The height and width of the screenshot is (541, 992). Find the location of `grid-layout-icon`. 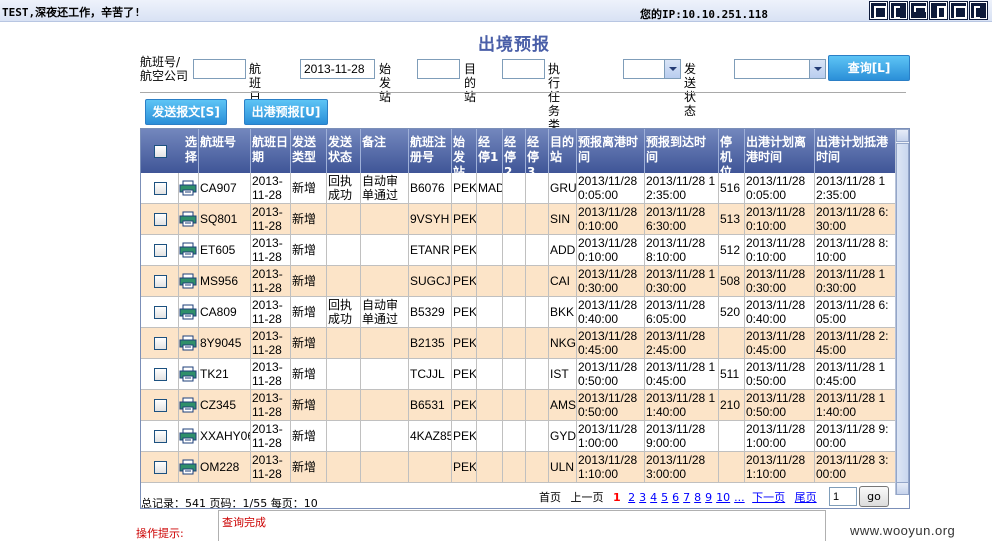

grid-layout-icon is located at coordinates (958, 10).